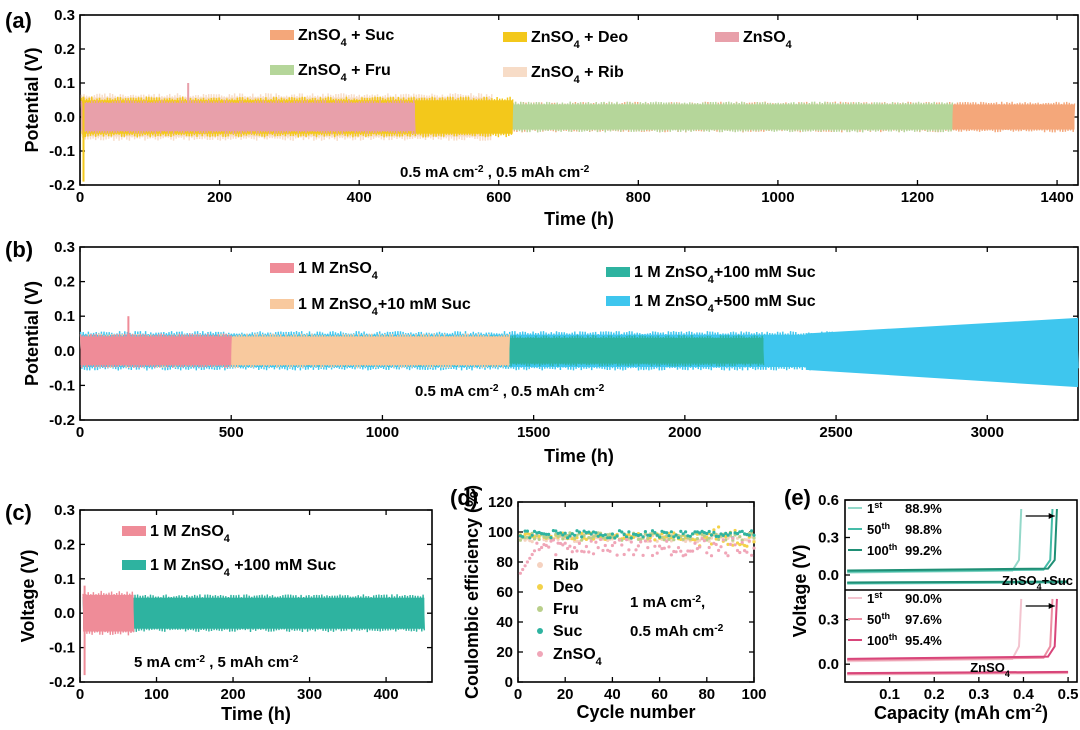 The height and width of the screenshot is (730, 1080). Describe the element at coordinates (567, 631) in the screenshot. I see `legend-label: Suc` at that location.